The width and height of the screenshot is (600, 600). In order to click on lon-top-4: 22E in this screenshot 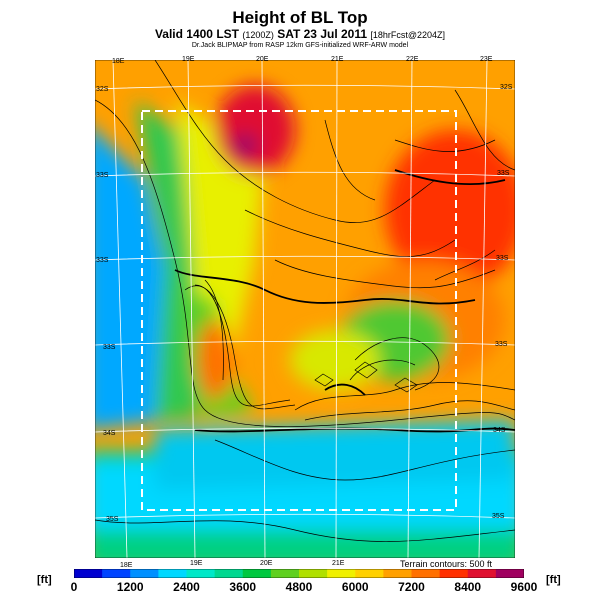, I will do `click(412, 59)`.